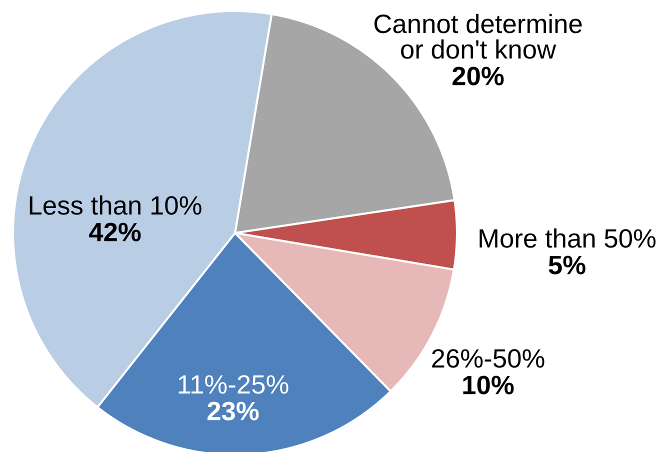 This screenshot has height=452, width=661. What do you see at coordinates (233, 411) in the screenshot?
I see `data-label: 23%` at bounding box center [233, 411].